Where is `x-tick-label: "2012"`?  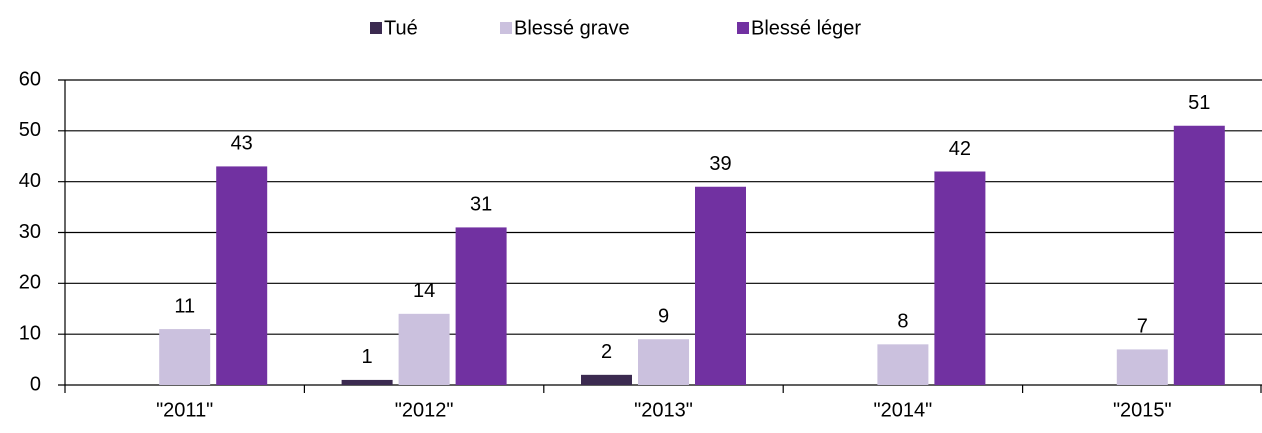 x-tick-label: "2012" is located at coordinates (424, 410).